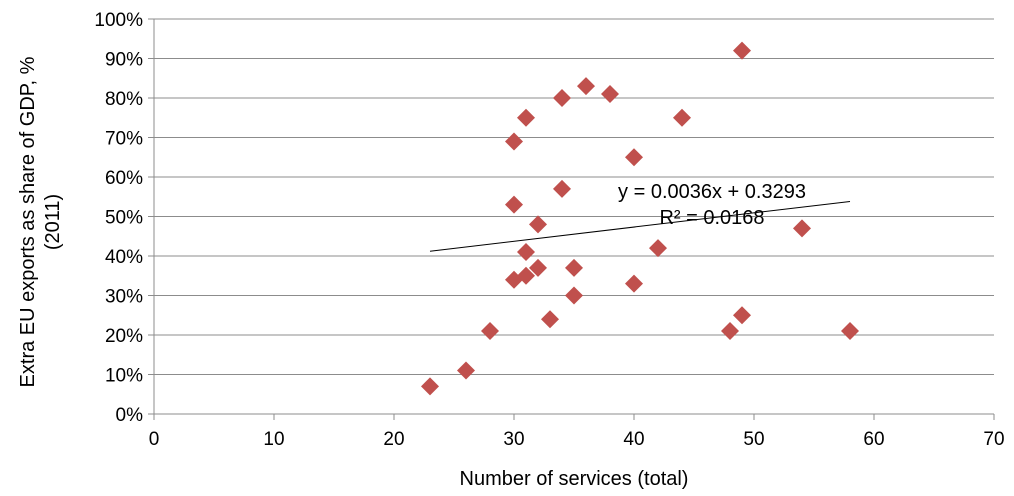 Image resolution: width=1014 pixels, height=496 pixels. What do you see at coordinates (124, 376) in the screenshot?
I see `y-tick-label: 10%` at bounding box center [124, 376].